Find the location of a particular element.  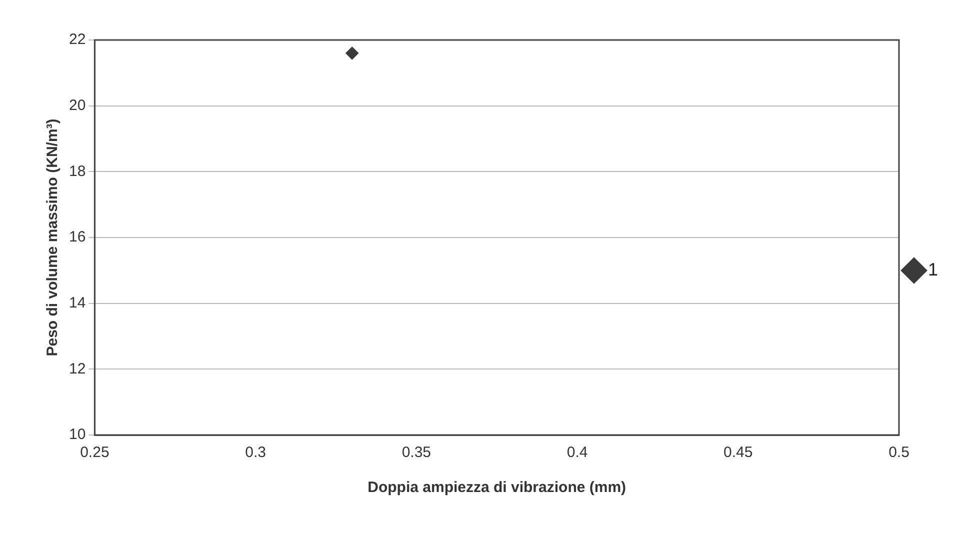

legend-label: 1 is located at coordinates (933, 269).